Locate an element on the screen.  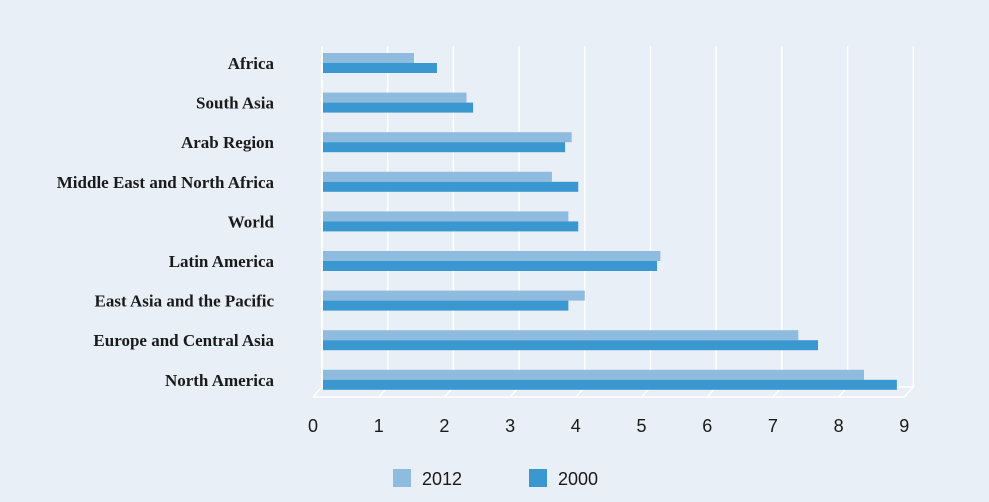
category-label: North America is located at coordinates (220, 380).